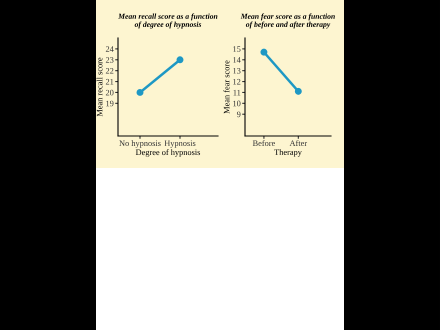 The width and height of the screenshot is (440, 330). I want to click on x-tick-label: No hypnosis, so click(140, 144).